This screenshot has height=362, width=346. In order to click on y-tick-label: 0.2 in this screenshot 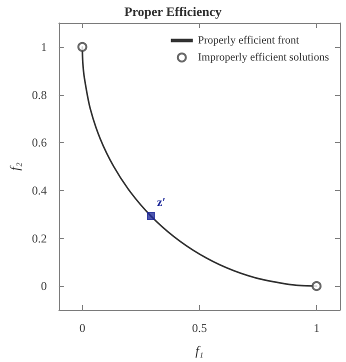, I will do `click(39, 238)`.